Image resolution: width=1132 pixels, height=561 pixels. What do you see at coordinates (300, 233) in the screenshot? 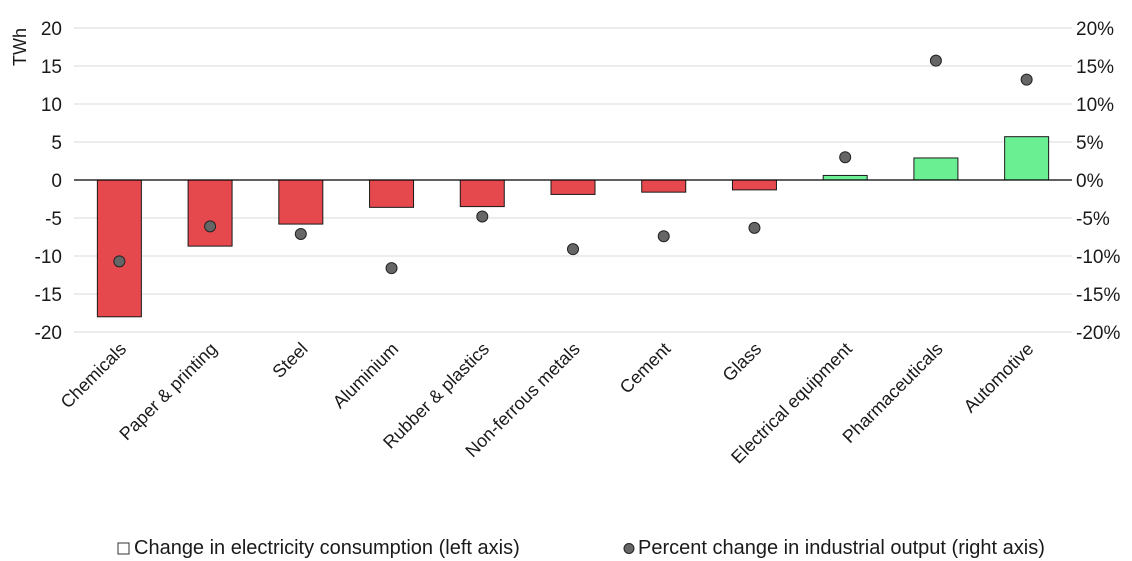
I see `dot-steel` at bounding box center [300, 233].